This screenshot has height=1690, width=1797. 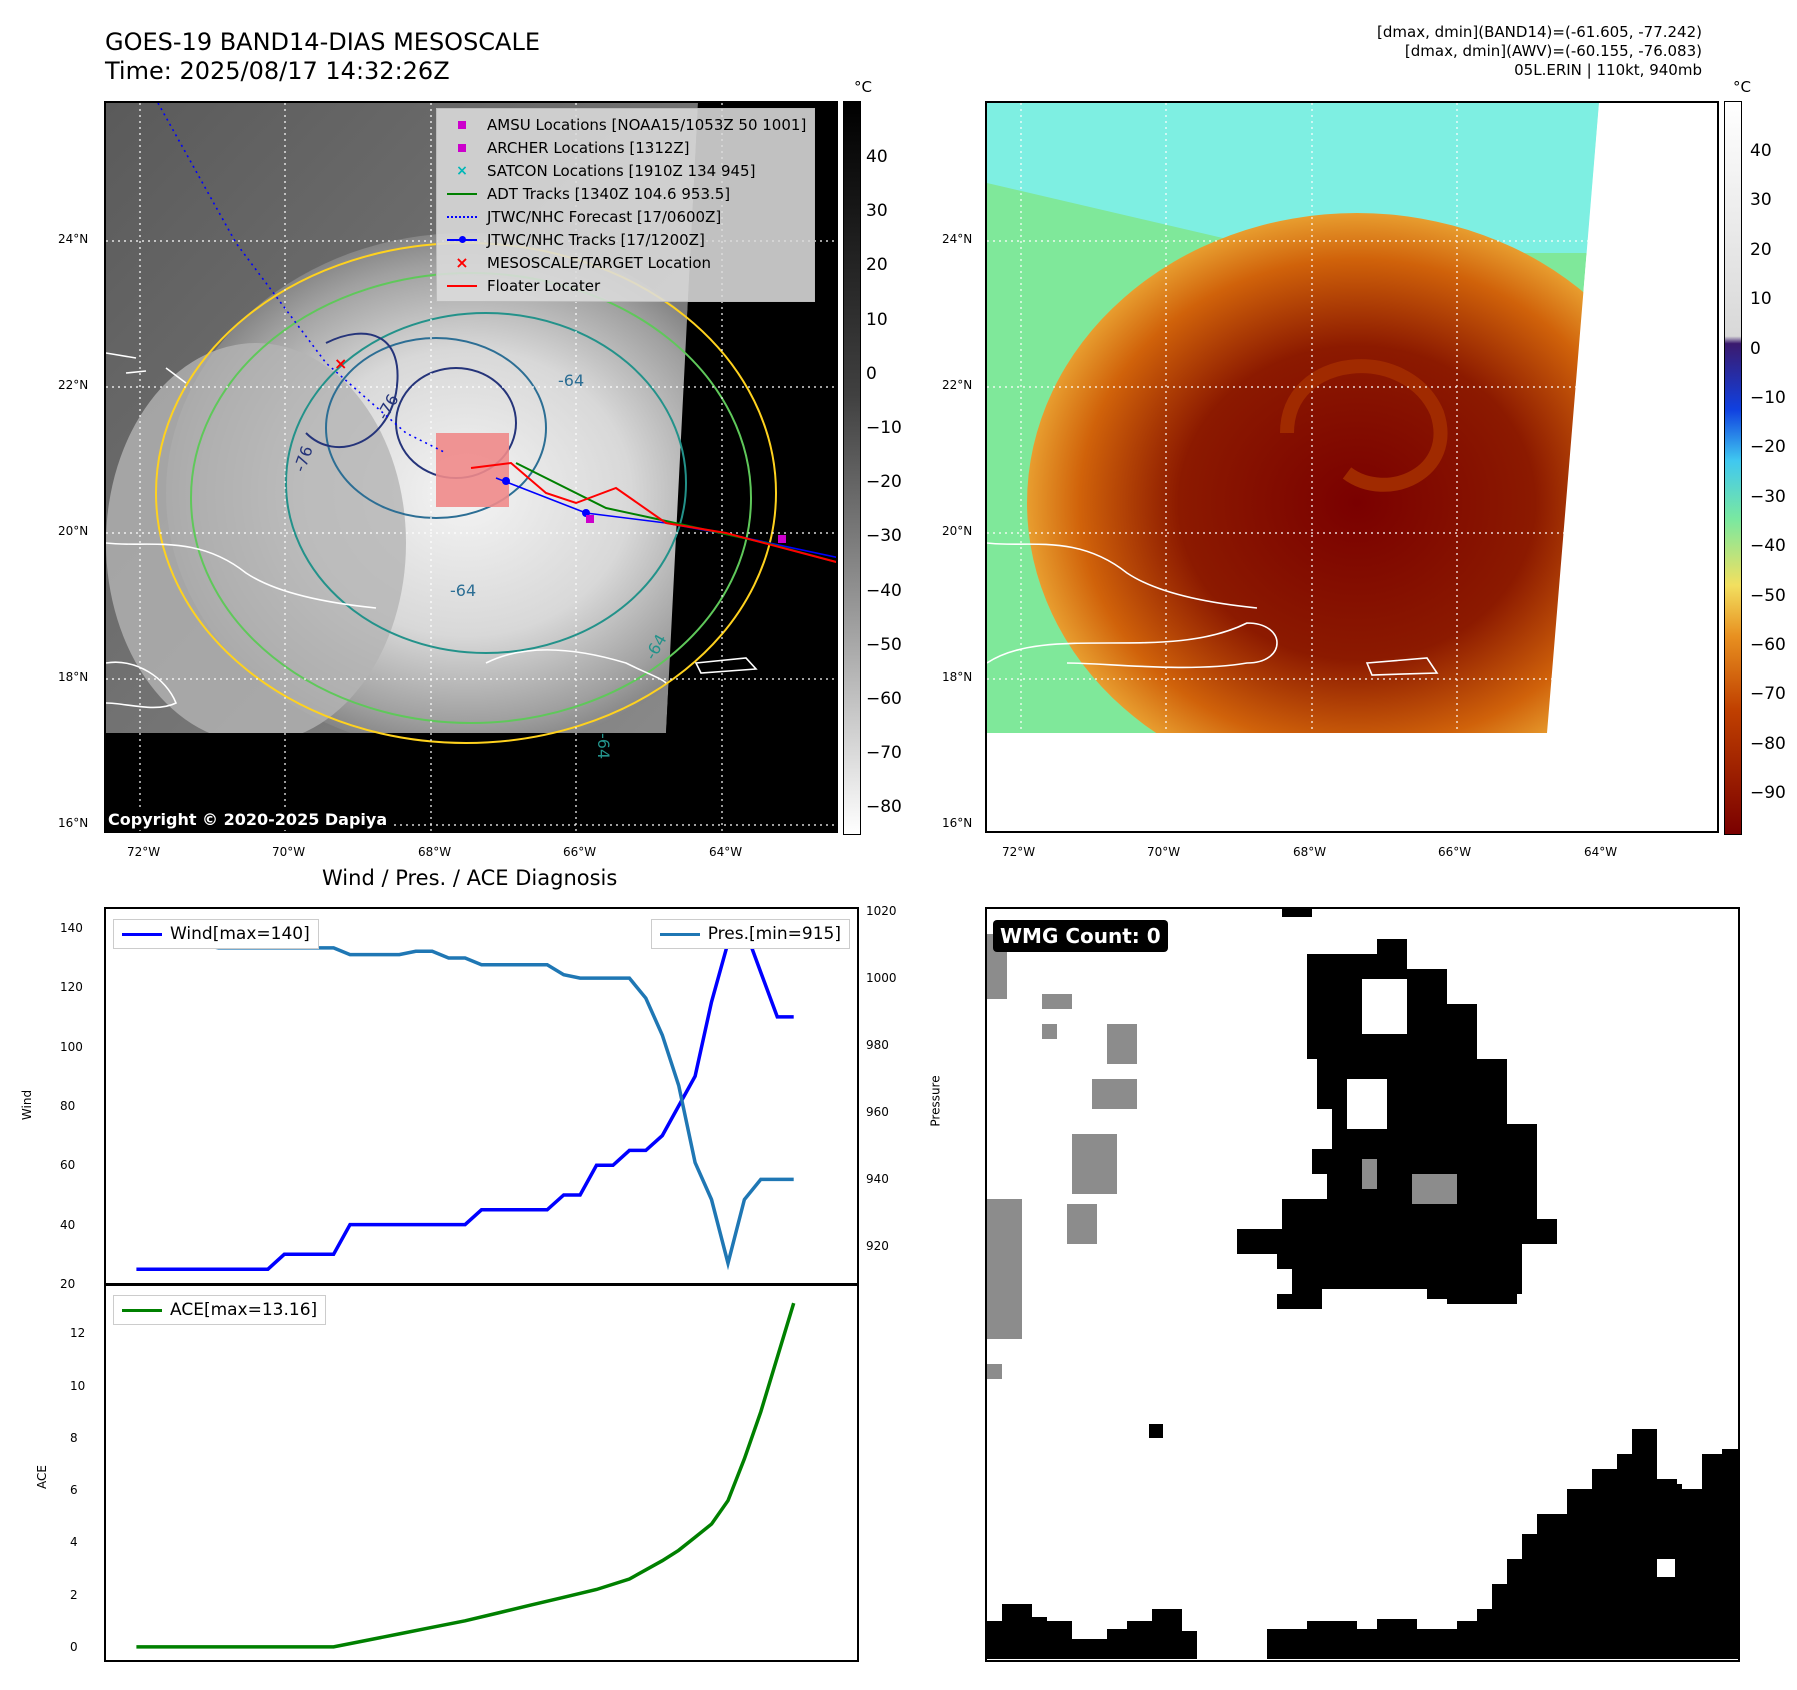 What do you see at coordinates (470, 878) in the screenshot?
I see `diagnosis-title: Wind / Pres. / ACE Diagnosis` at bounding box center [470, 878].